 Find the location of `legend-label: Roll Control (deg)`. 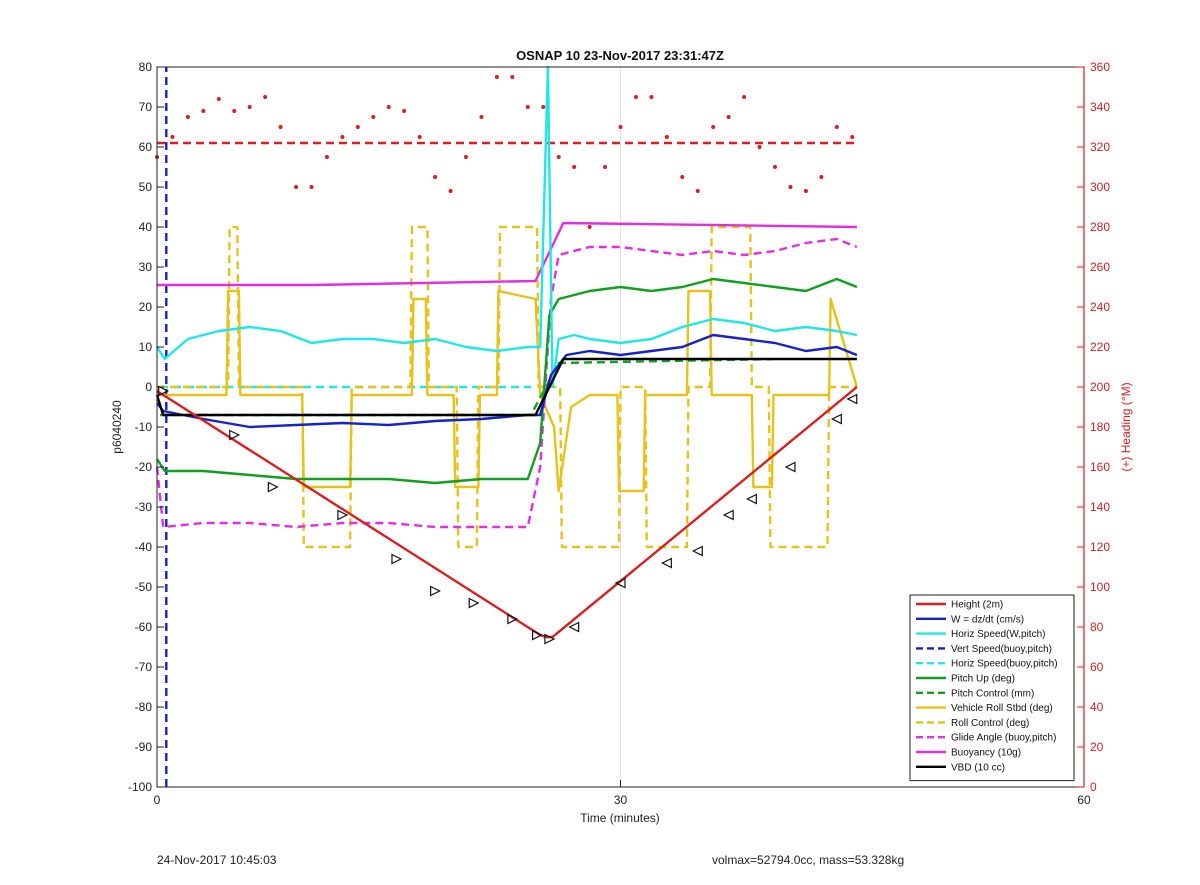

legend-label: Roll Control (deg) is located at coordinates (990, 723).